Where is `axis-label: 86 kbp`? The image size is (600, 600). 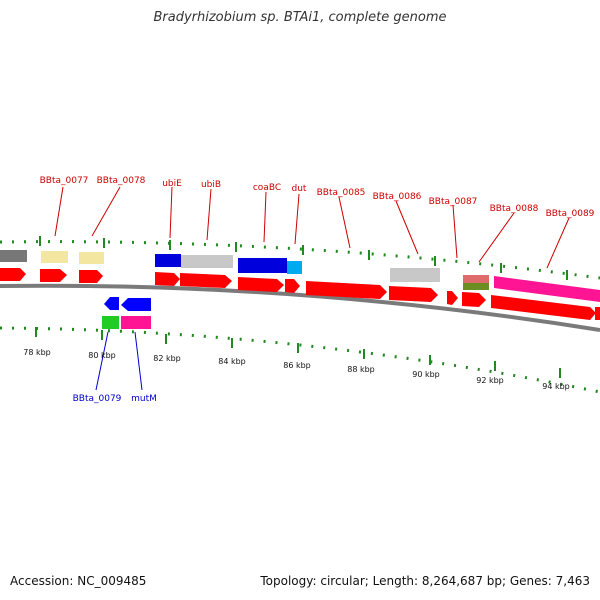
axis-label: 86 kbp is located at coordinates (297, 365).